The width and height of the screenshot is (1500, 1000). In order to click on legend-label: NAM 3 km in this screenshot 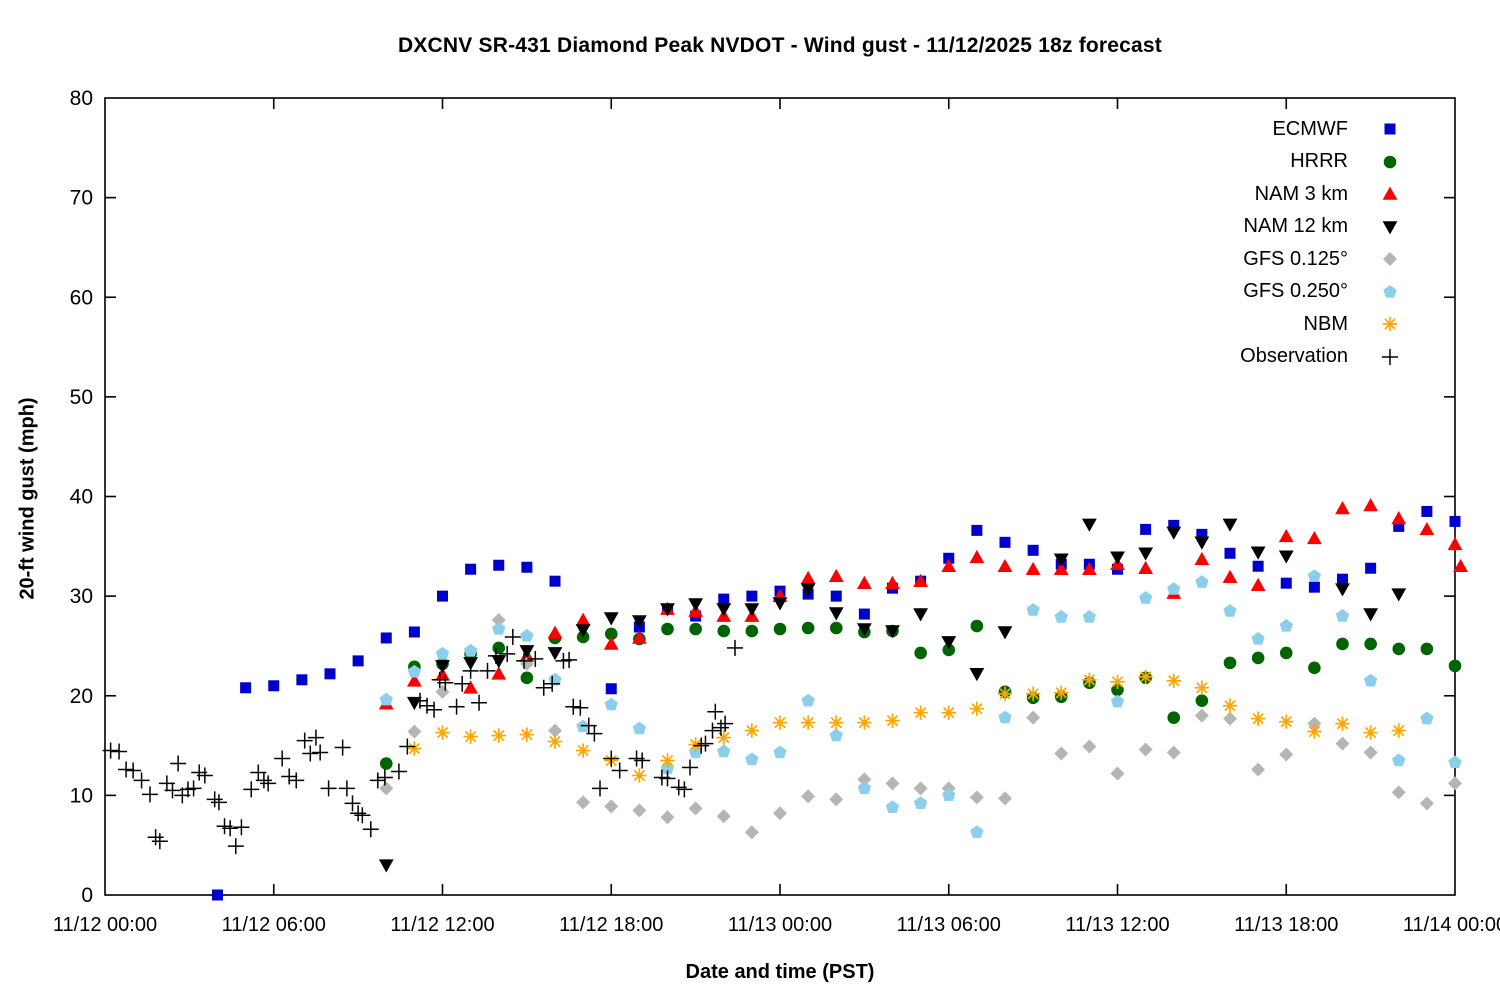, I will do `click(1301, 193)`.